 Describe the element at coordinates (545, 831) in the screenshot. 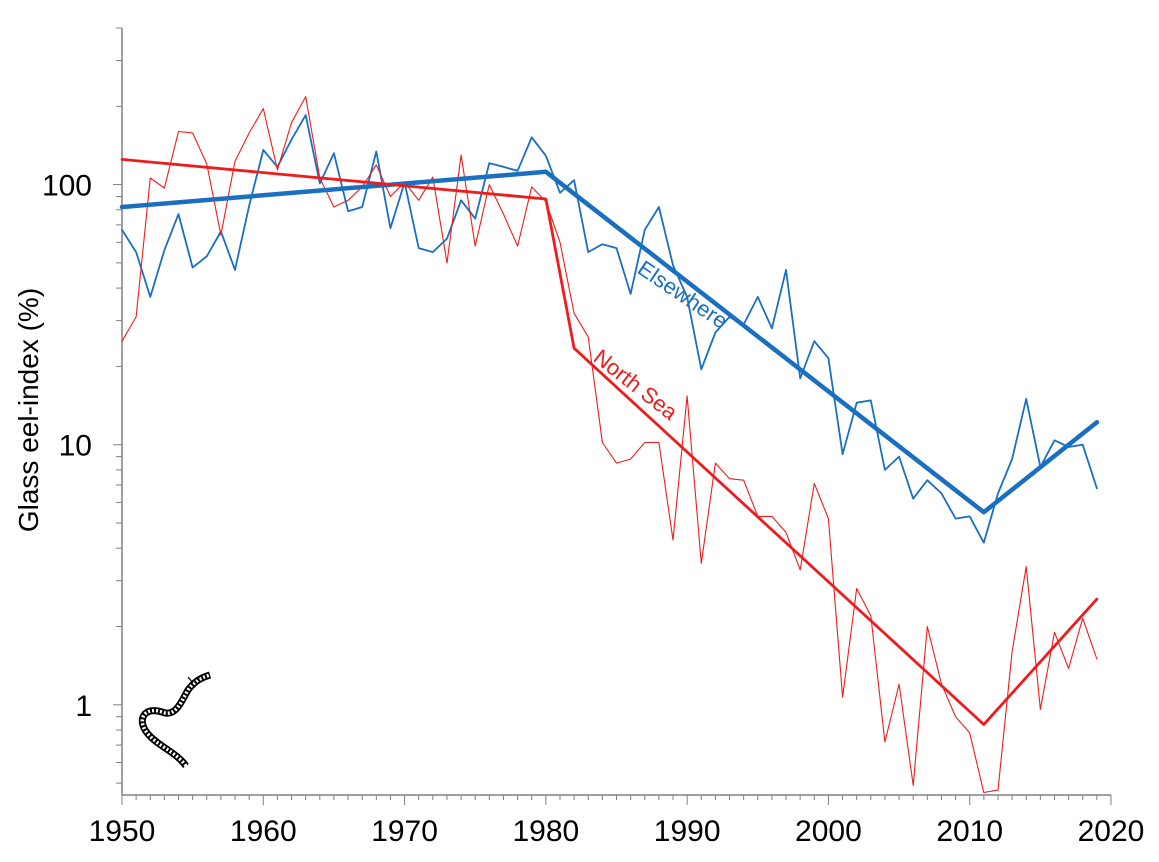

I see `x-tick-label: 1980` at that location.